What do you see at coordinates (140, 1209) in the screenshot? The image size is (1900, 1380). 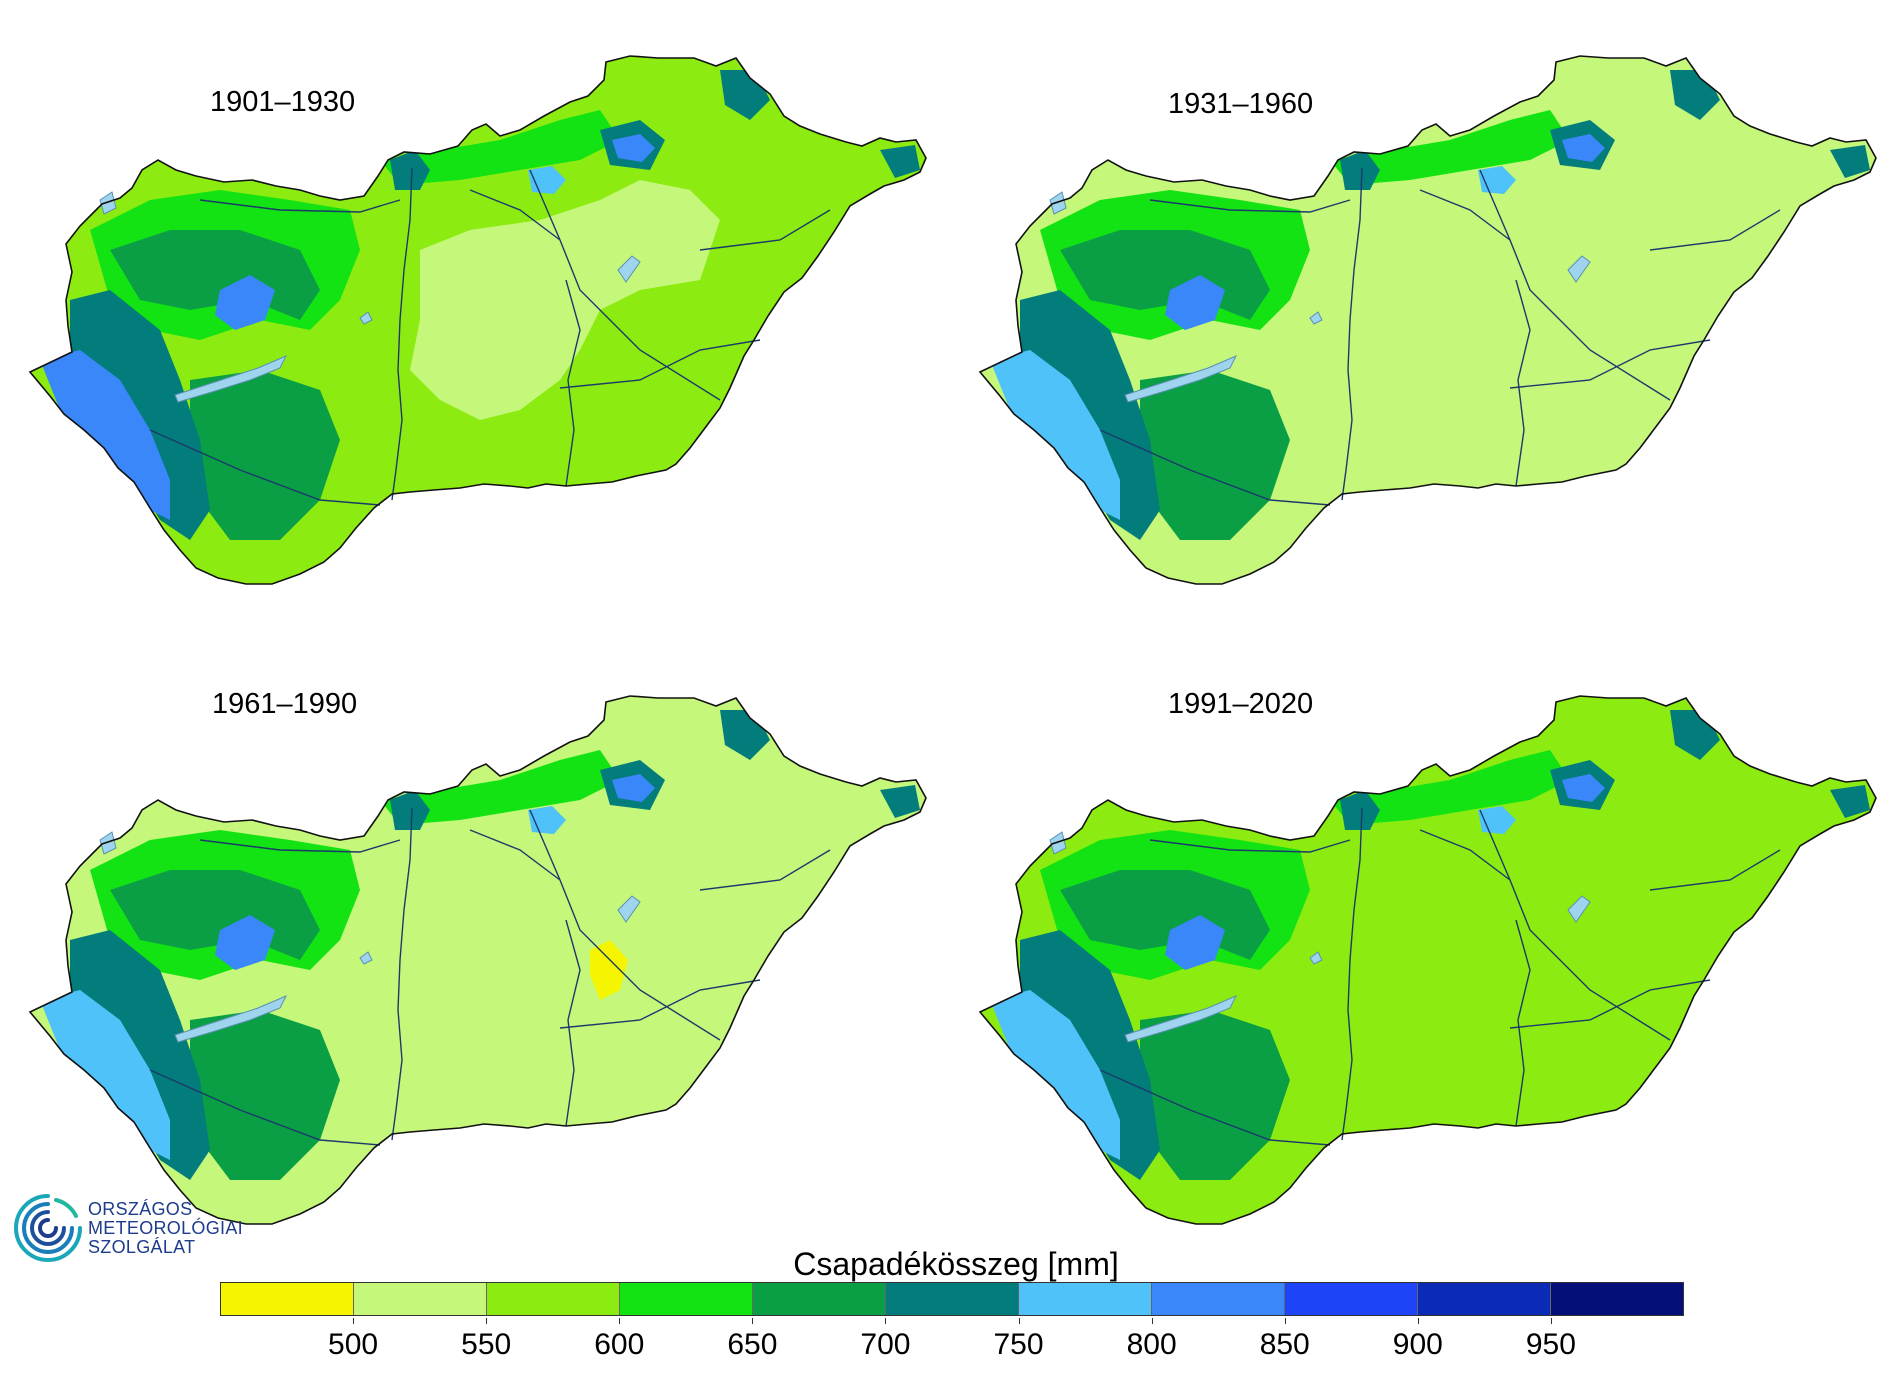 I see `logo-line-1: ORSZÁGOS` at bounding box center [140, 1209].